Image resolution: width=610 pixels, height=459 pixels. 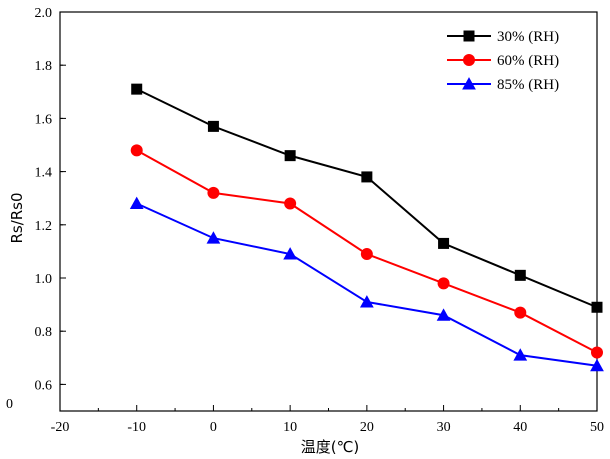 I want to click on x-tick-label: 0, so click(x=213, y=427).